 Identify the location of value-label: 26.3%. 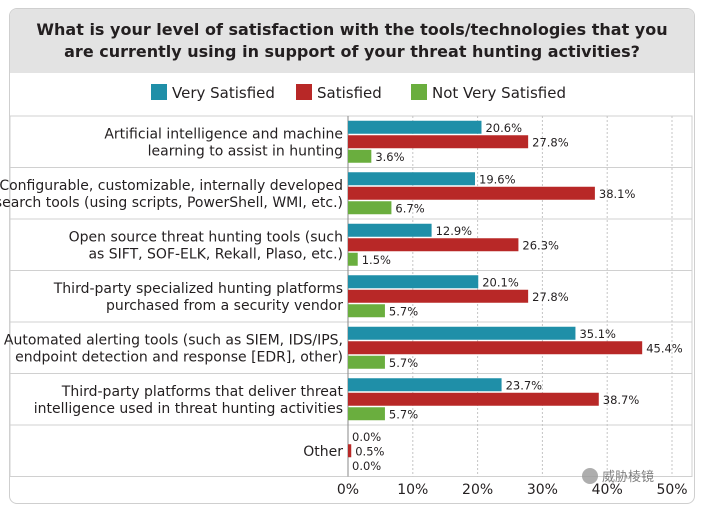
(540, 245).